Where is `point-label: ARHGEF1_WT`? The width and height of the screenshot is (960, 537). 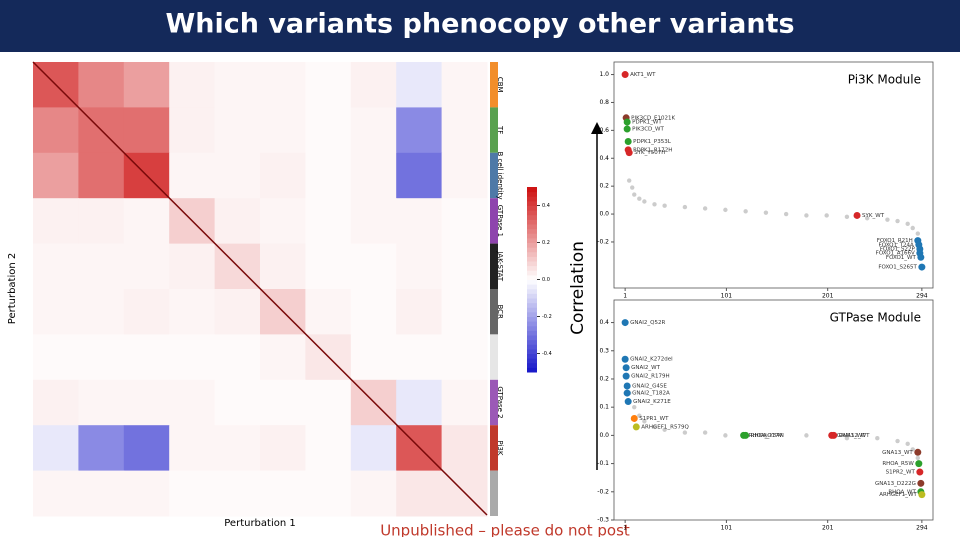
point-label: ARHGEF1_WT is located at coordinates (898, 495).